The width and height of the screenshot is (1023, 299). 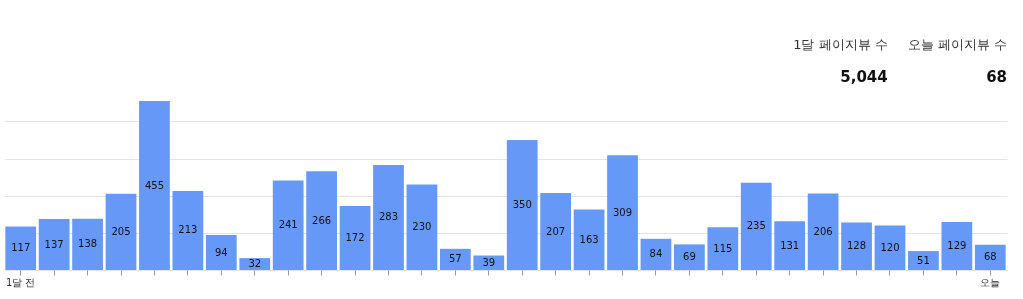 I want to click on data-label: 120, so click(x=890, y=247).